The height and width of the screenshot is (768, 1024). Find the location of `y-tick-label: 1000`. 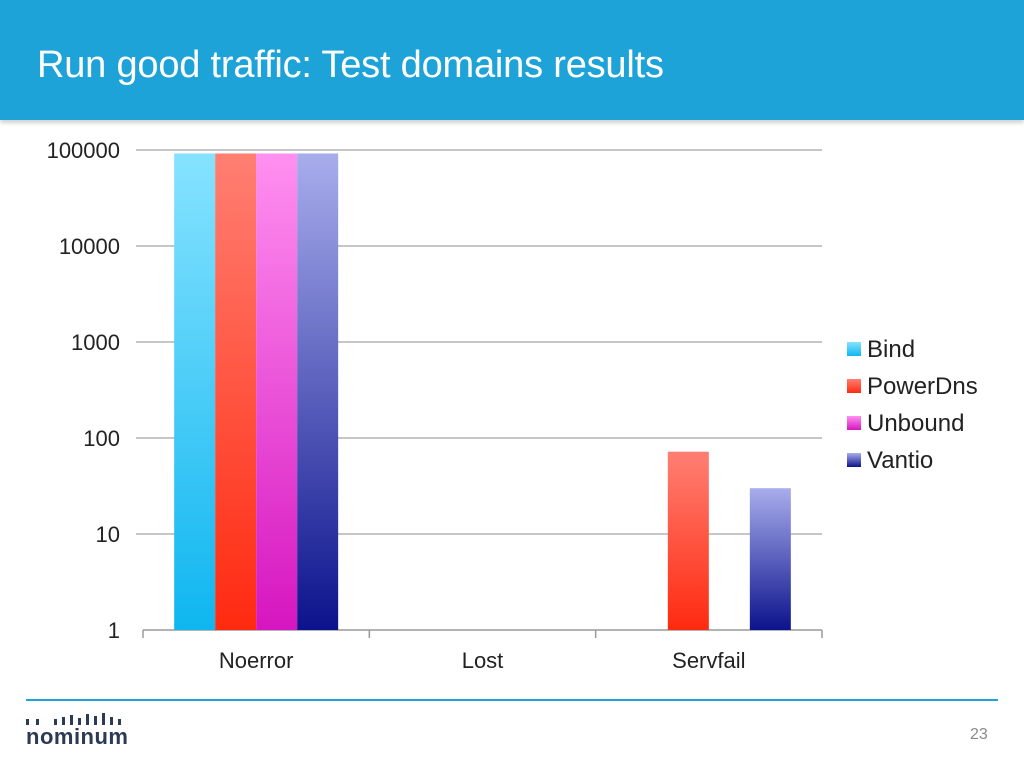

y-tick-label: 1000 is located at coordinates (95, 342).